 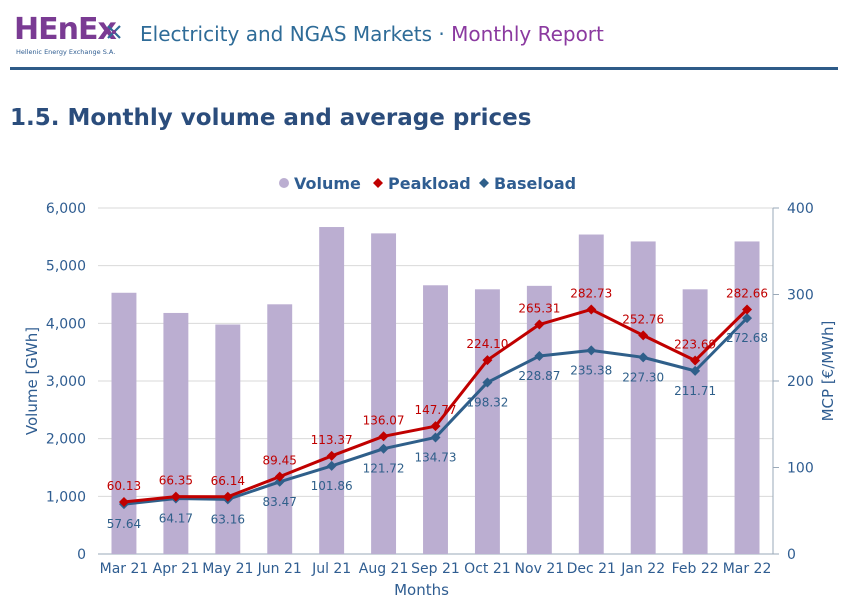 What do you see at coordinates (695, 569) in the screenshot?
I see `x-tick-label: Feb 22` at bounding box center [695, 569].